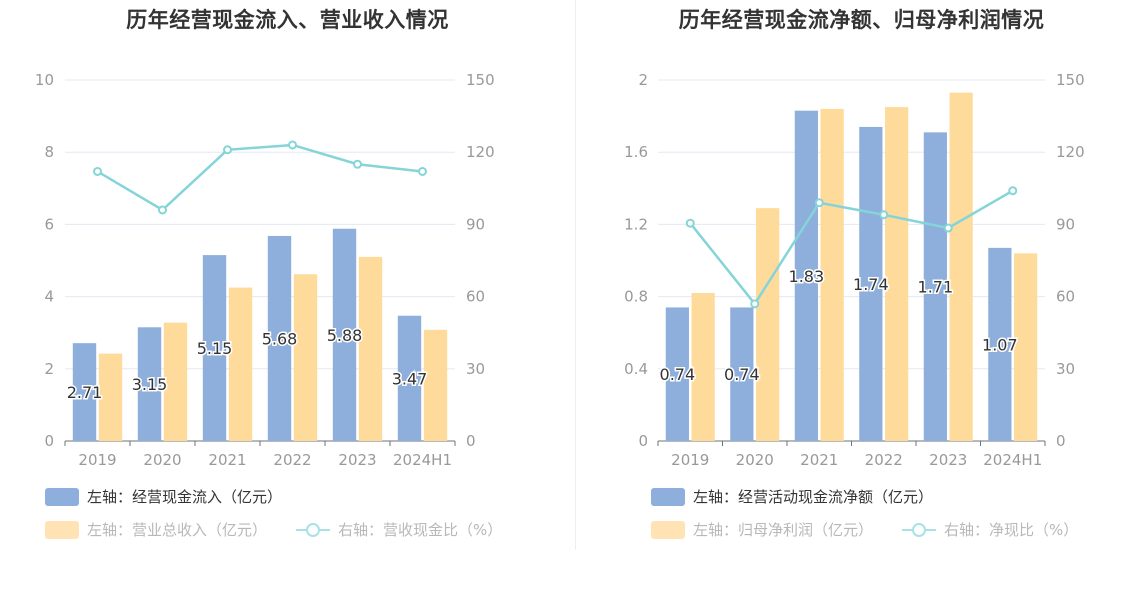 Image resolution: width=1147 pixels, height=589 pixels. Describe the element at coordinates (177, 530) in the screenshot. I see `legend-label: 左轴：营业总收入（亿元）` at that location.